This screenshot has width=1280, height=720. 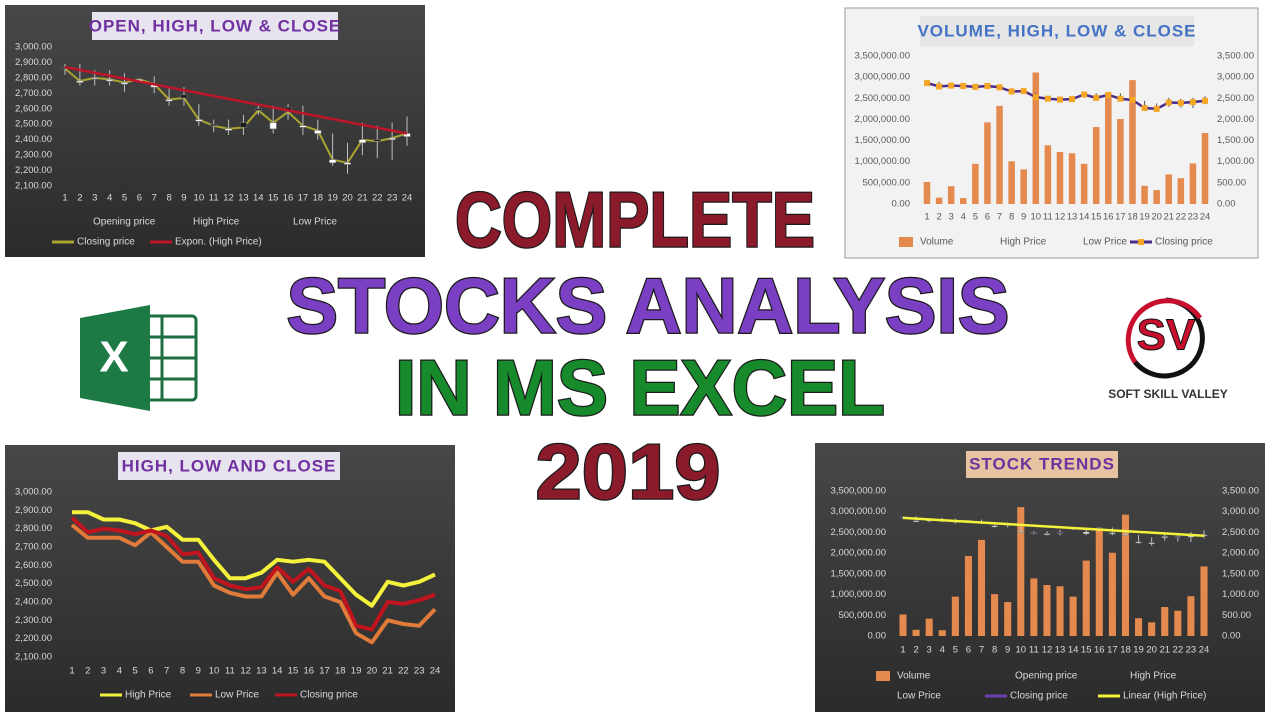 What do you see at coordinates (1164, 696) in the screenshot?
I see `legend-label: Linear (High Price)` at bounding box center [1164, 696].